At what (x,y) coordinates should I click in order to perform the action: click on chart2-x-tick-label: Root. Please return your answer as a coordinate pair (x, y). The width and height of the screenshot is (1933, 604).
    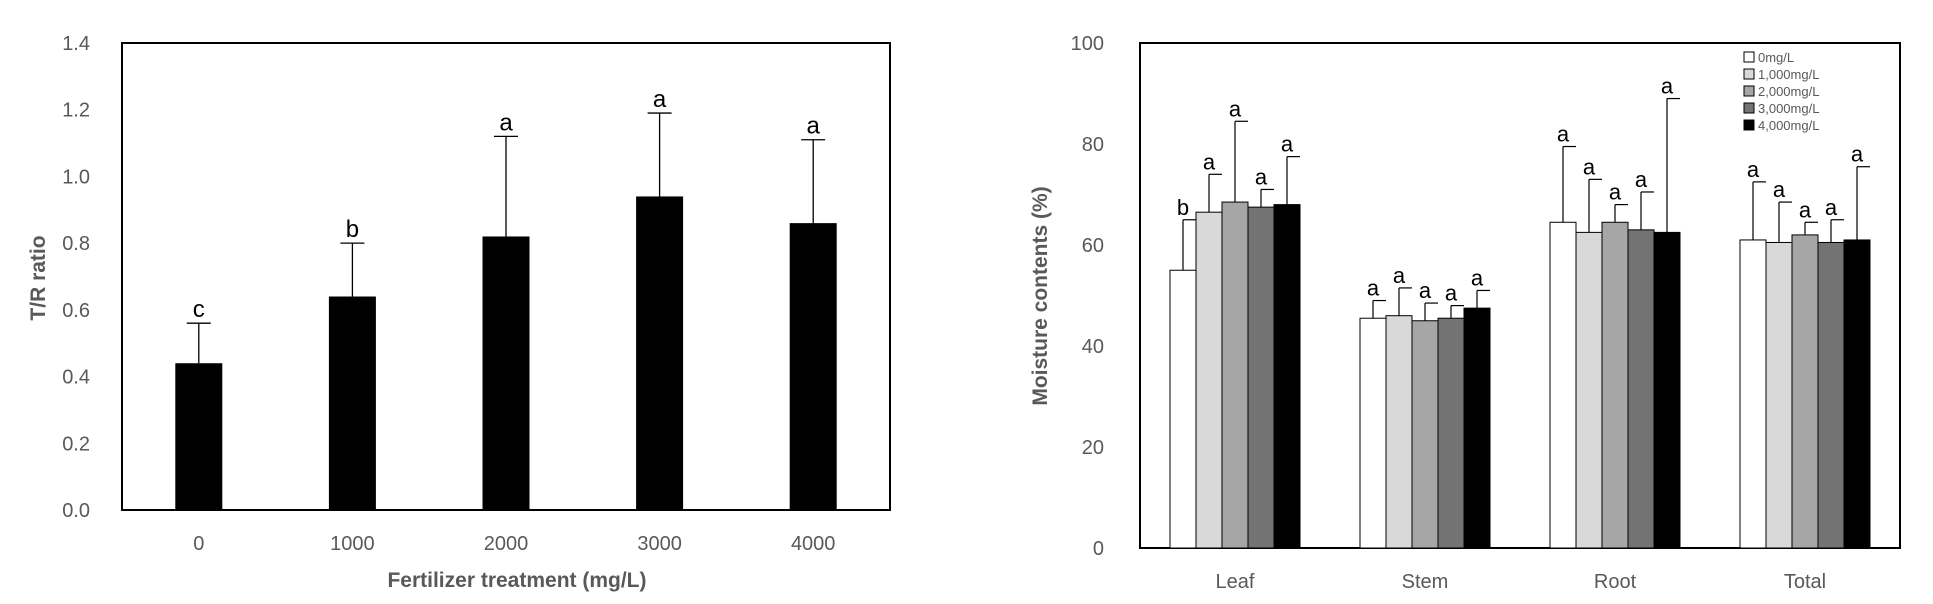
    Looking at the image, I should click on (1615, 582).